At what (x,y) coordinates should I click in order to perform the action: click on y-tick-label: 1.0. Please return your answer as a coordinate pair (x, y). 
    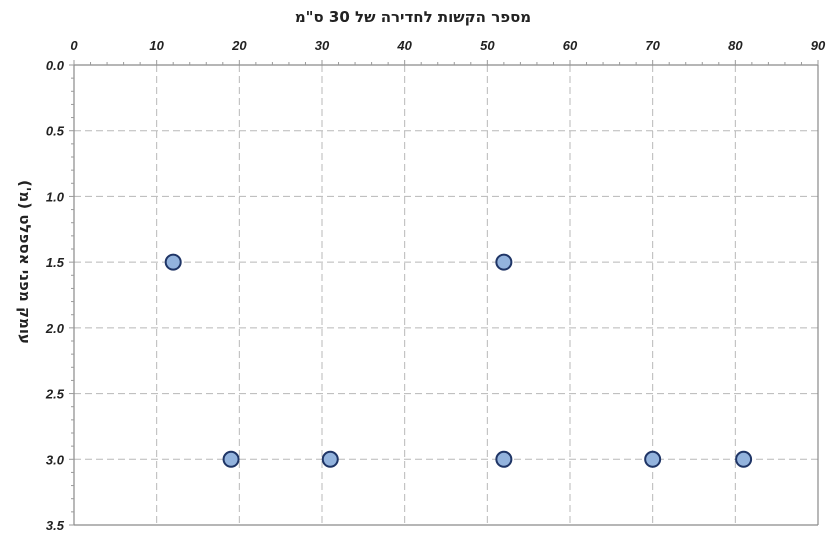
    Looking at the image, I should click on (55, 196).